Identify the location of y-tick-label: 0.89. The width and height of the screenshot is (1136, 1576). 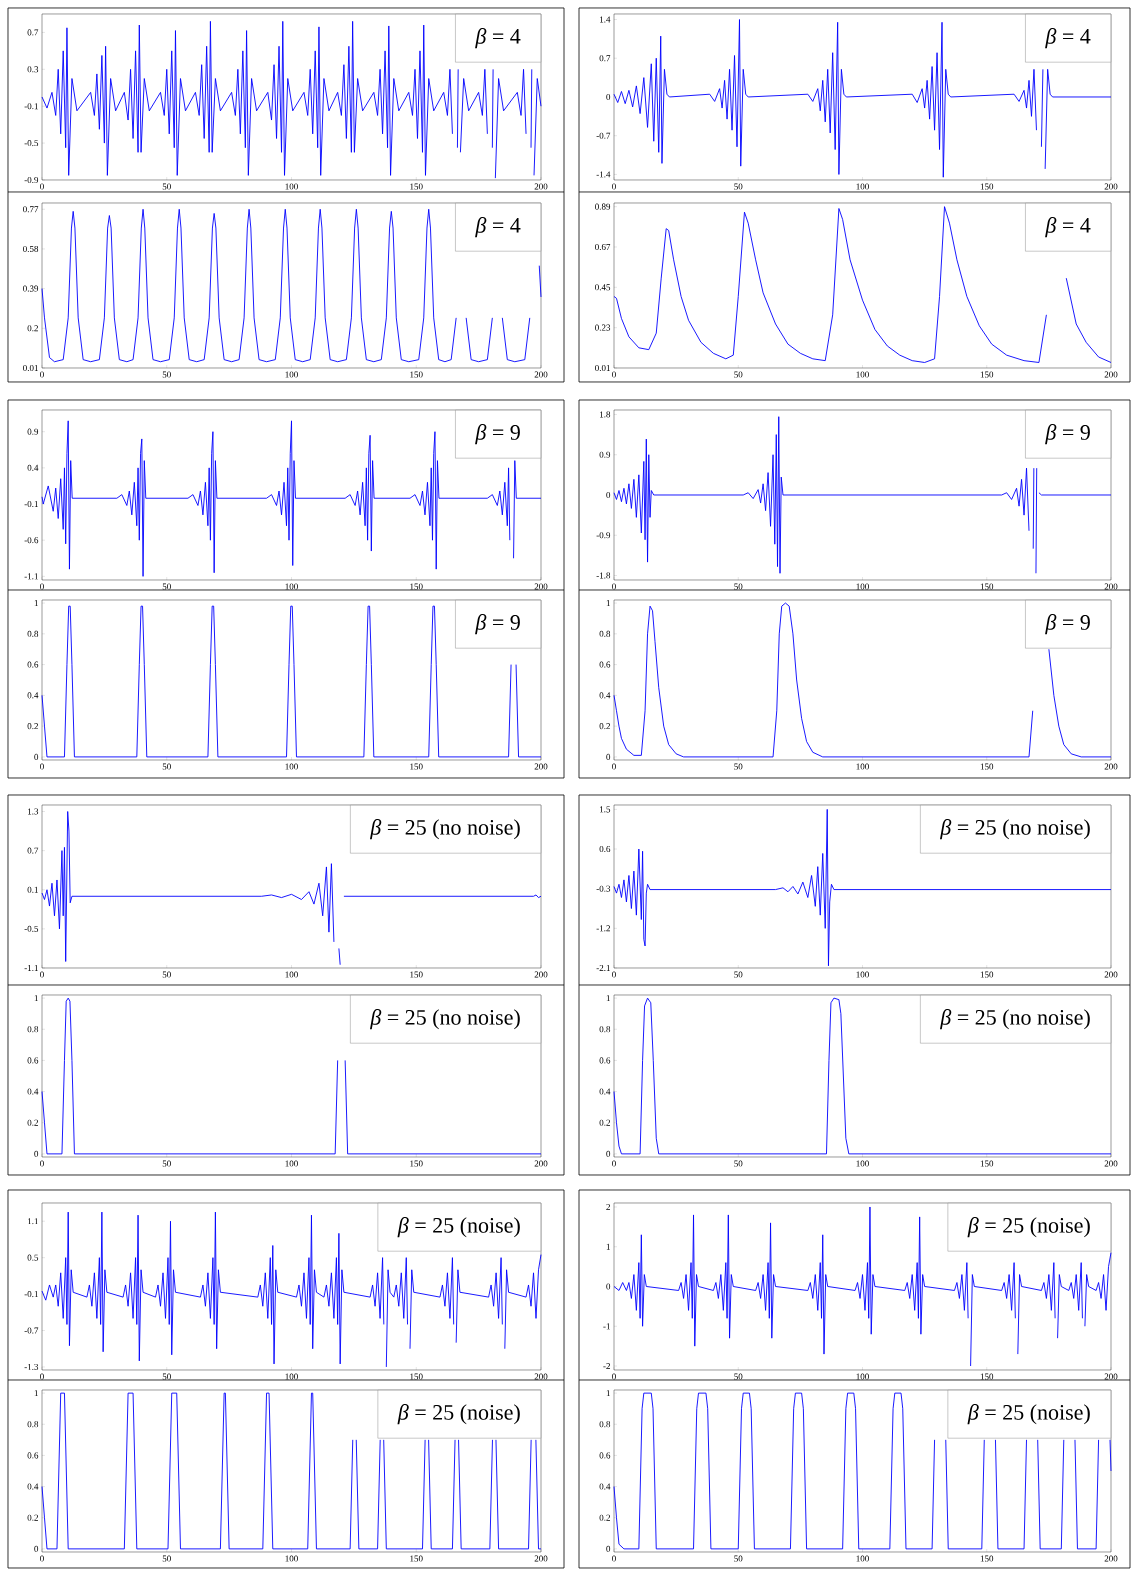
(603, 206).